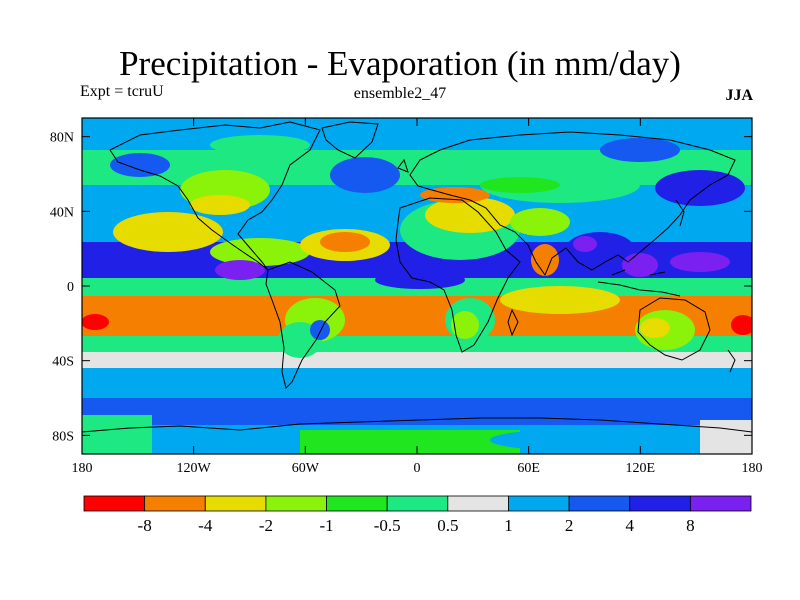 This screenshot has width=800, height=600. What do you see at coordinates (528, 468) in the screenshot?
I see `x-tick-label: 60E` at bounding box center [528, 468].